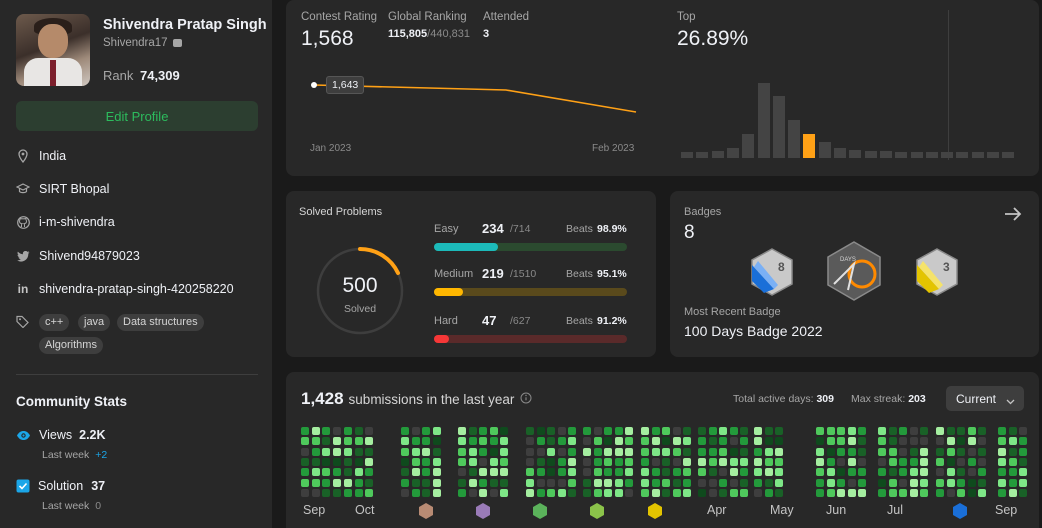 The image size is (1042, 528). Describe the element at coordinates (772, 272) in the screenshot. I see `algorithm-badge-icon: 8` at that location.